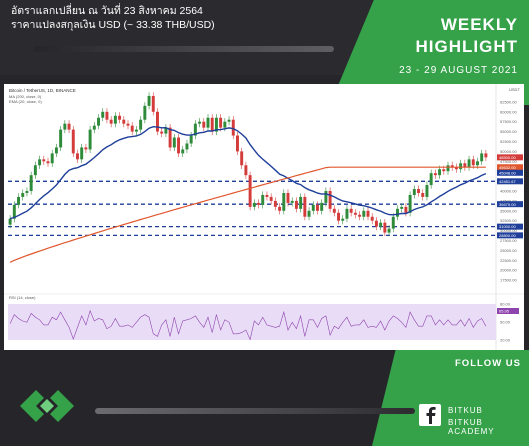  I want to click on y-tick-label: 30000.00, so click(508, 230).